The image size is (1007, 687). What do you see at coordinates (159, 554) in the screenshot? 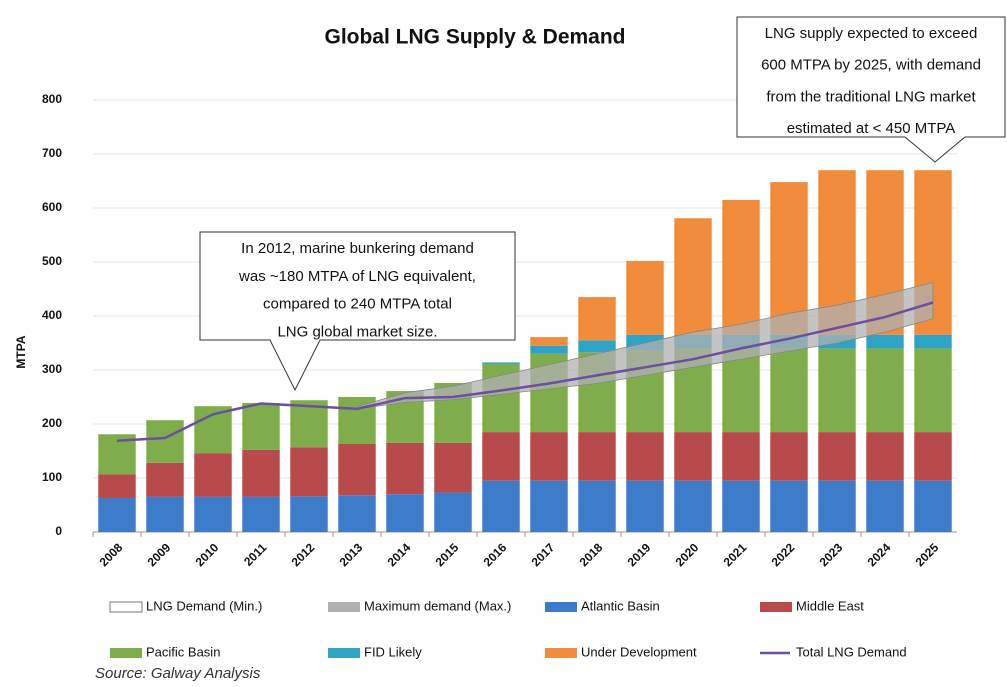
I see `x-tick-label: 2009` at bounding box center [159, 554].